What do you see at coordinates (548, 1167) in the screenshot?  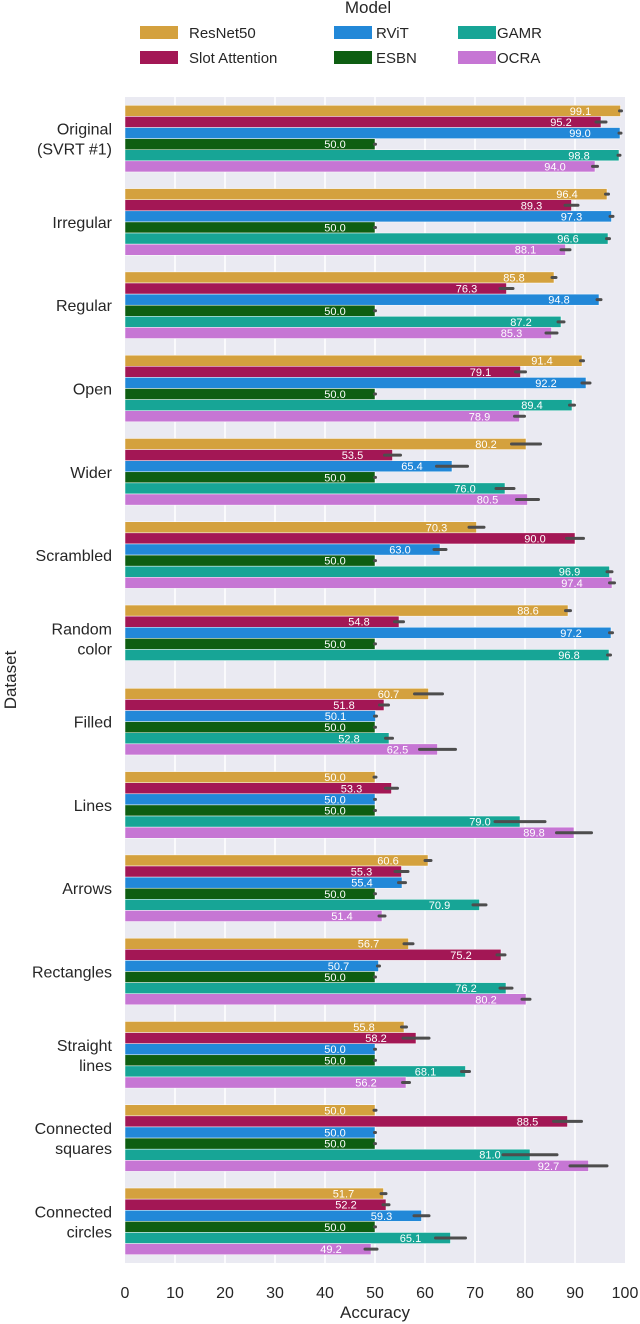 I see `data-label: 92.7` at bounding box center [548, 1167].